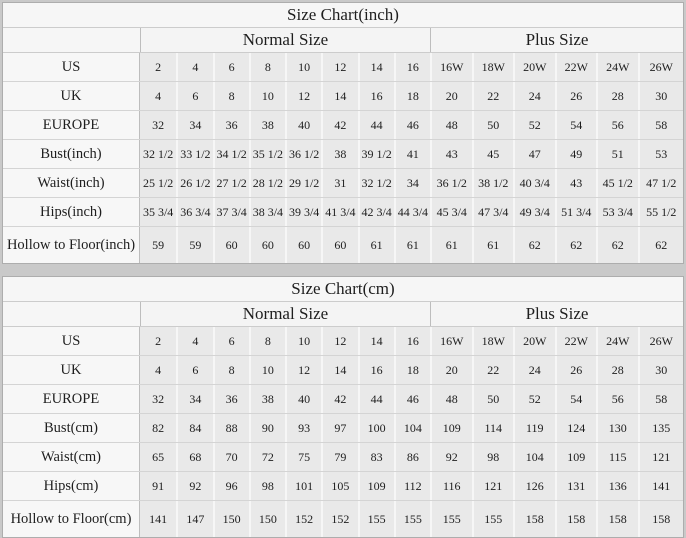 The width and height of the screenshot is (686, 538). Describe the element at coordinates (71, 125) in the screenshot. I see `row-label: EUROPE` at that location.